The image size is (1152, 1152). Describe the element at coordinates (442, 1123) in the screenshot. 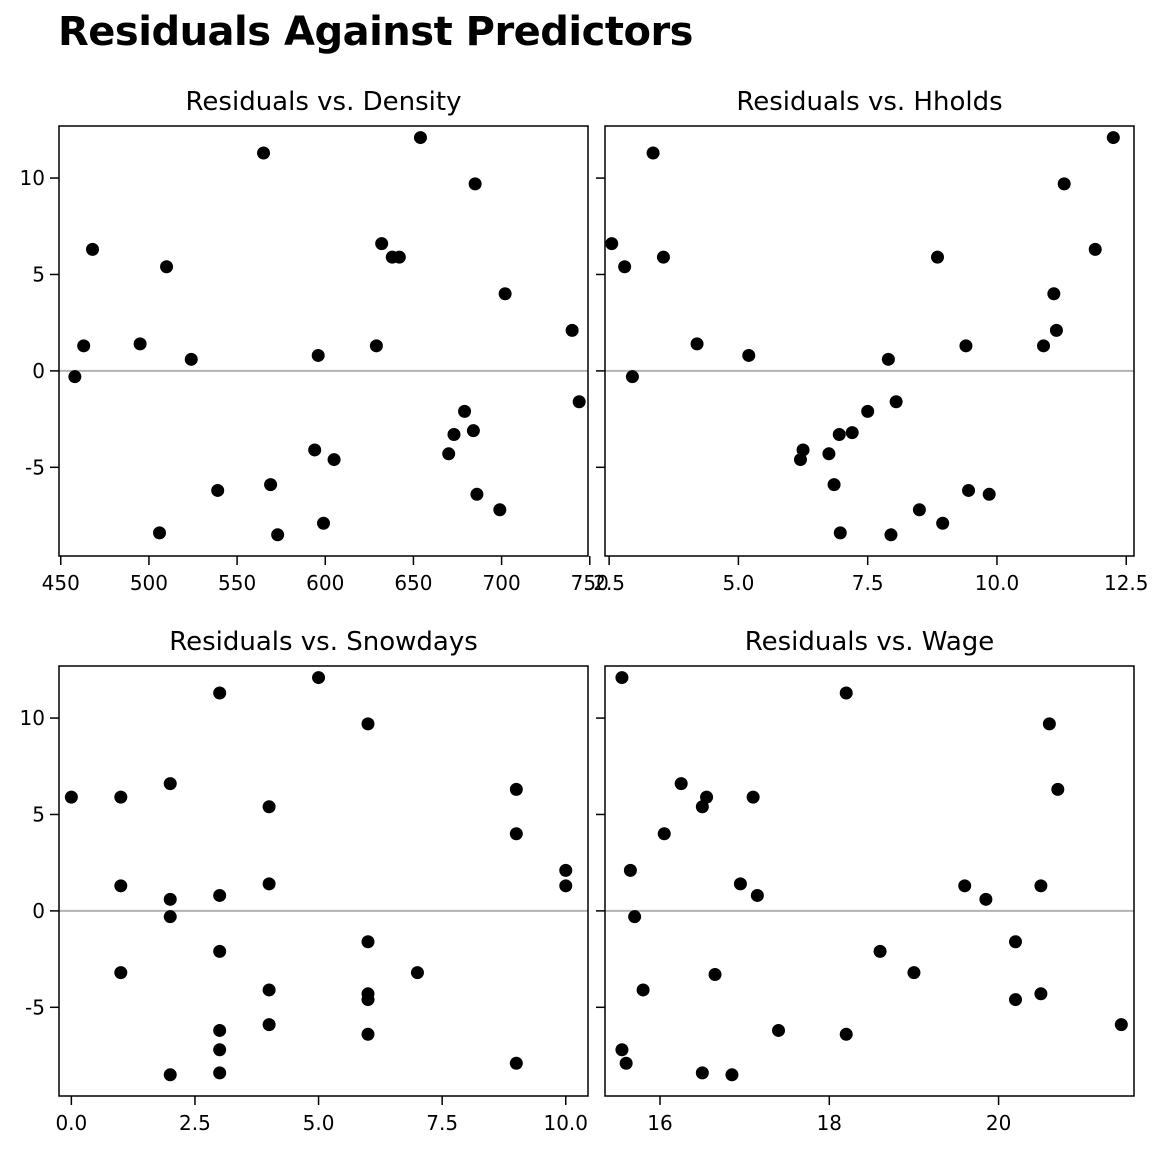

I see `x-tick-label: 7.5` at that location.